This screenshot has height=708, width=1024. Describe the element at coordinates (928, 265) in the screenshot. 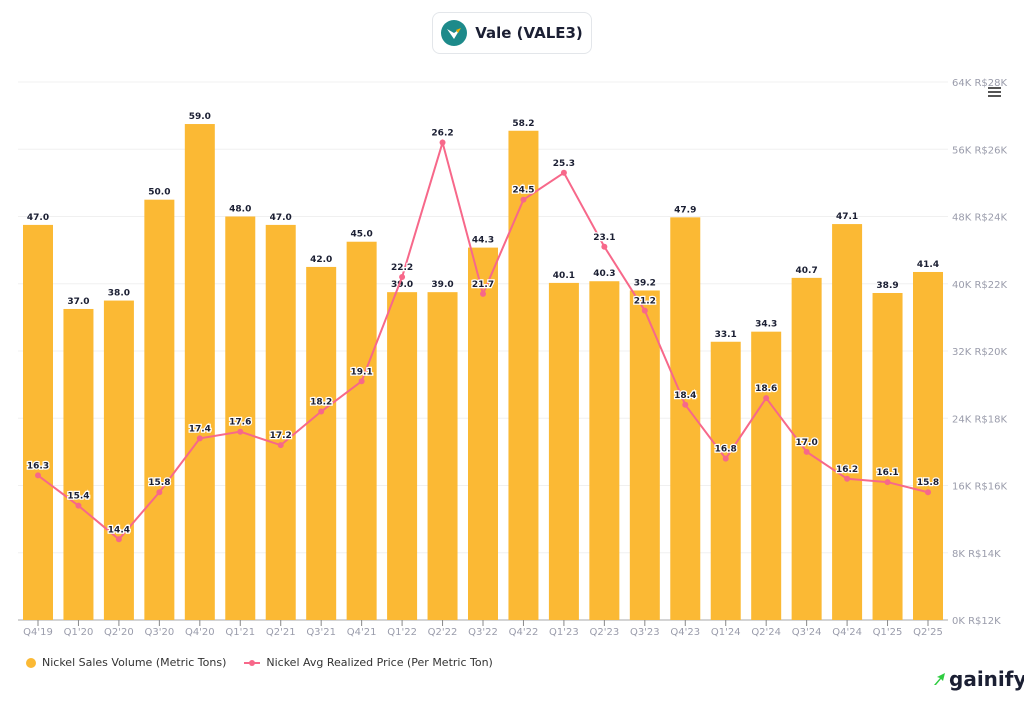

I see `bar-data-label: 41.4` at that location.